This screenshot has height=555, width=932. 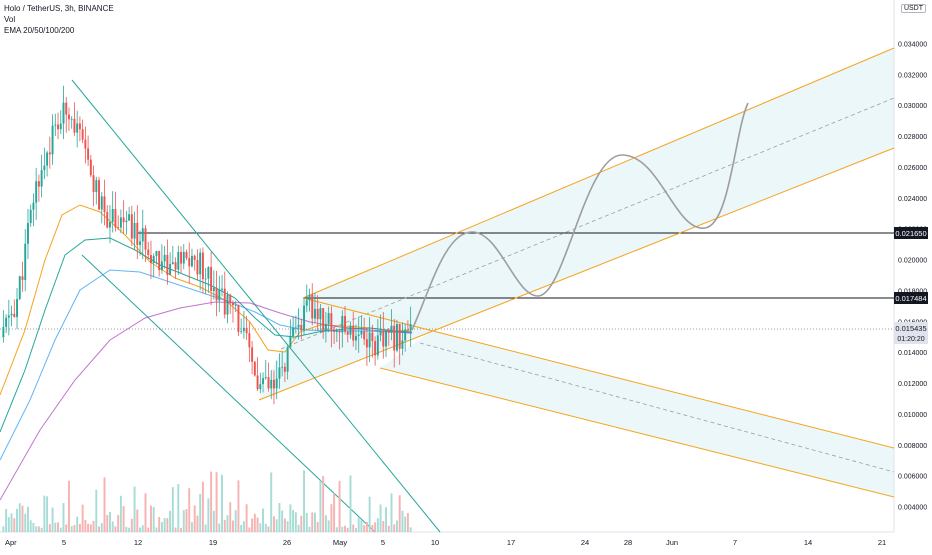 What do you see at coordinates (637, 432) in the screenshot?
I see `descending-channel-lower` at bounding box center [637, 432].